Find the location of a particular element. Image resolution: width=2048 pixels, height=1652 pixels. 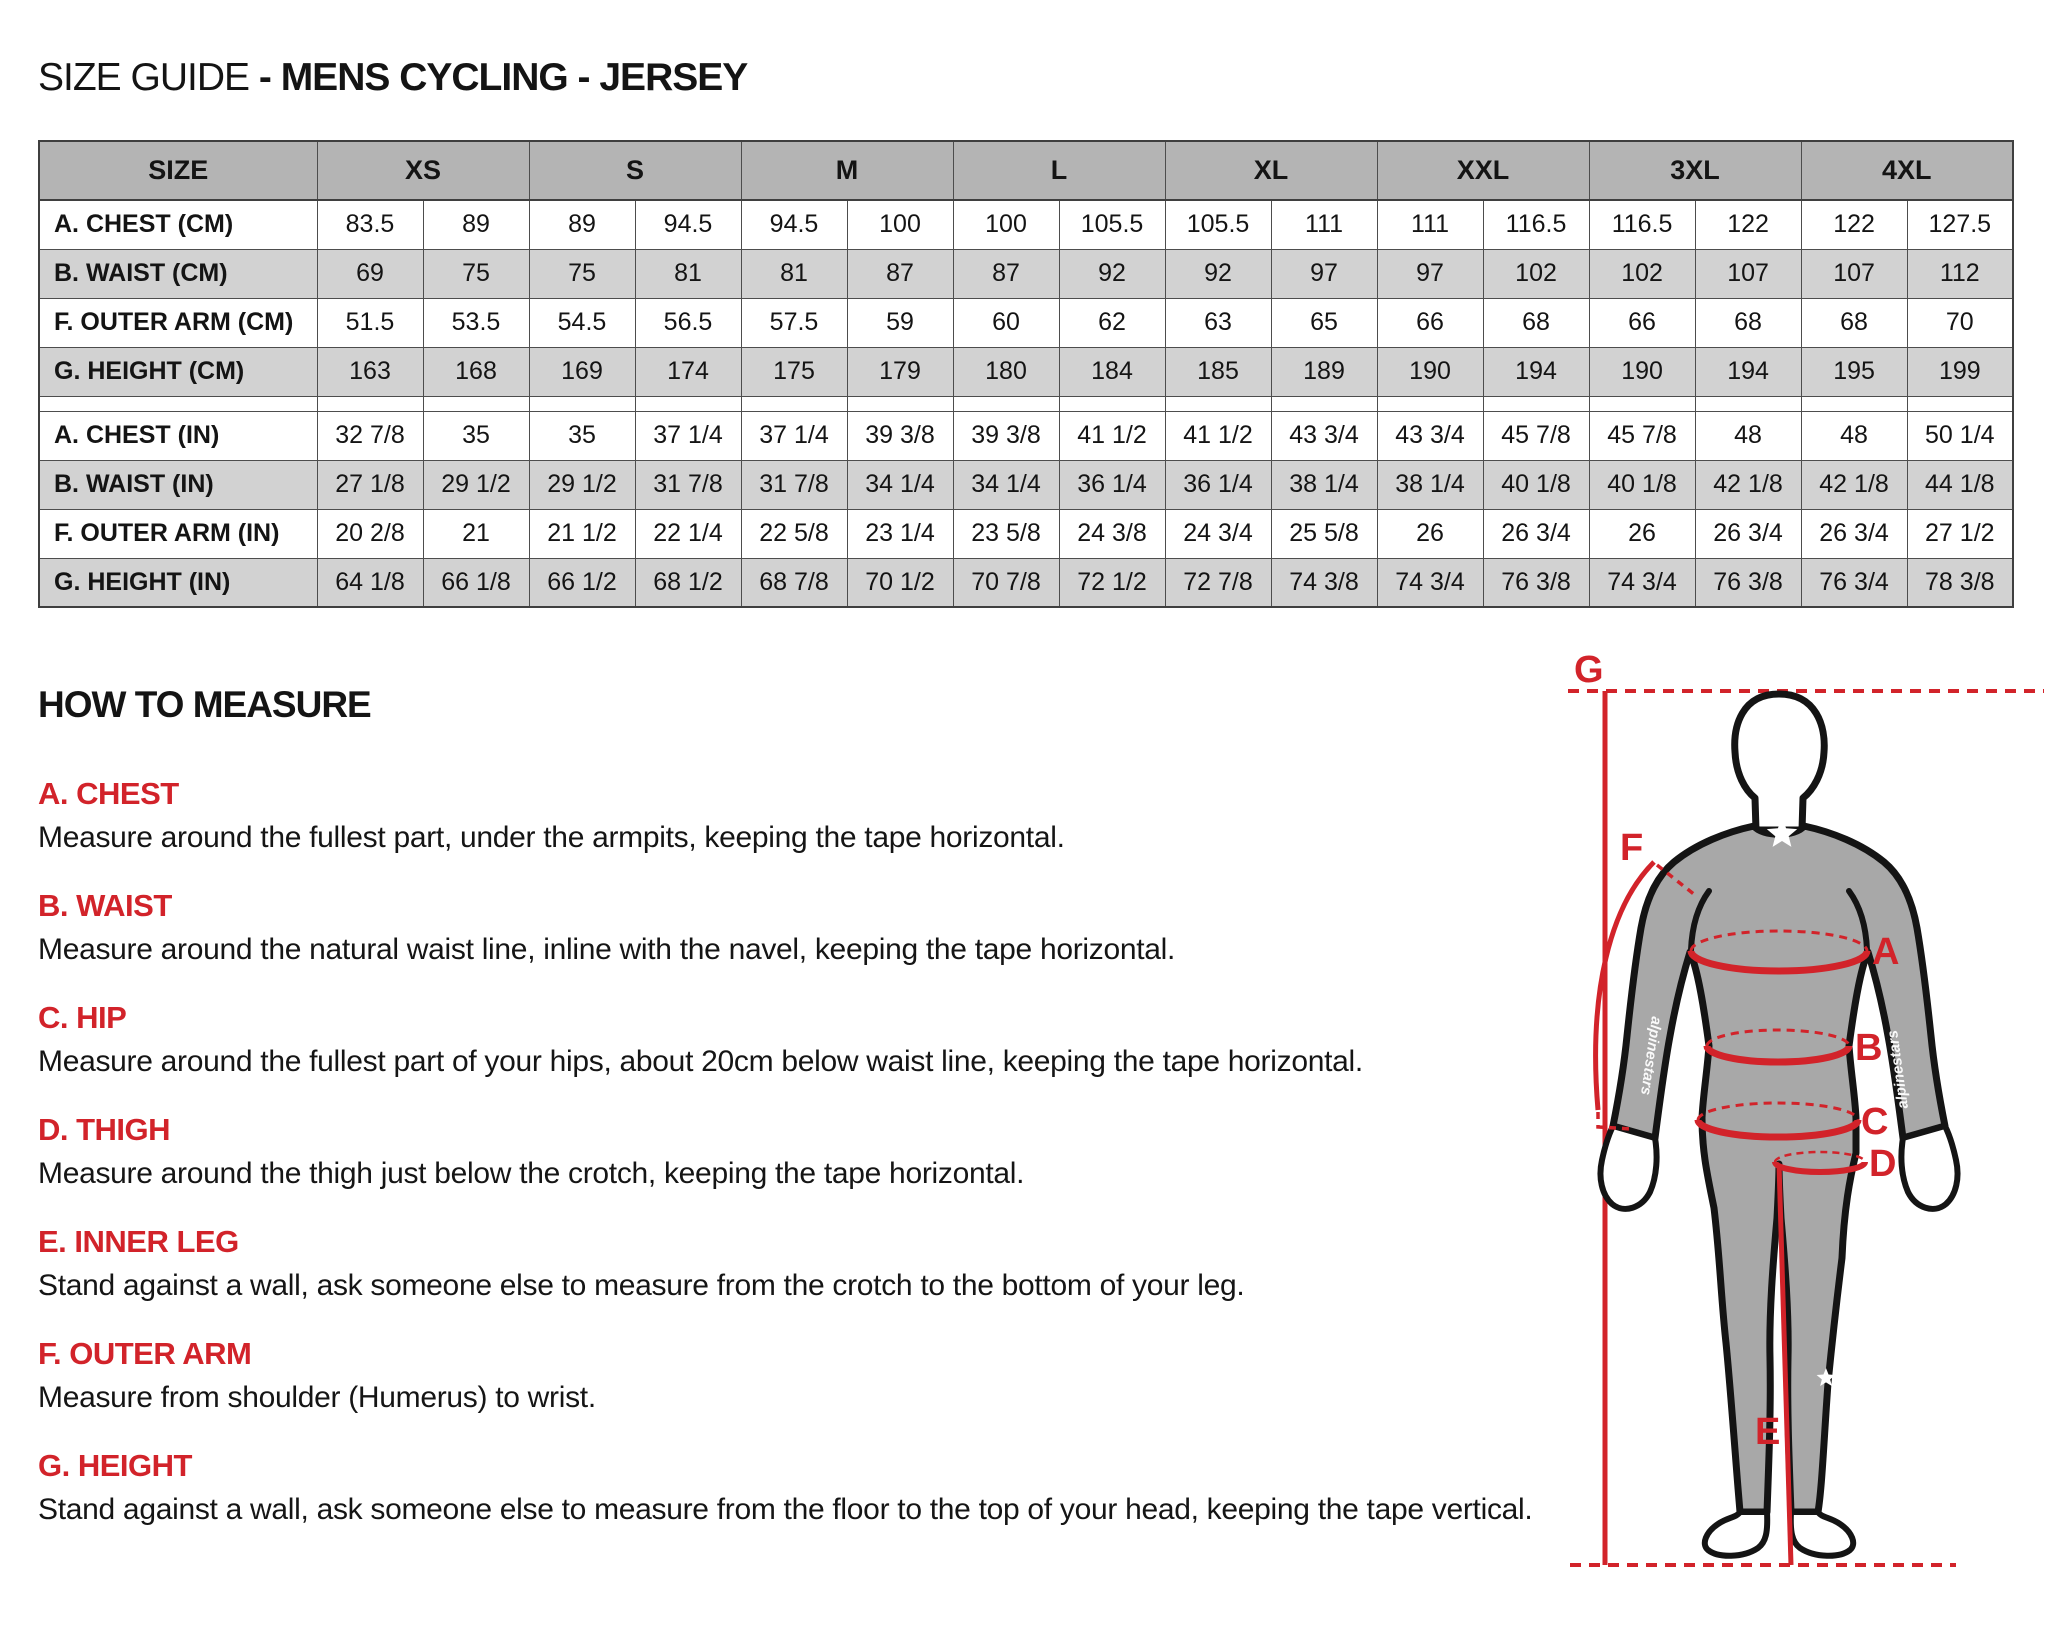

head is located at coordinates (1779, 762).